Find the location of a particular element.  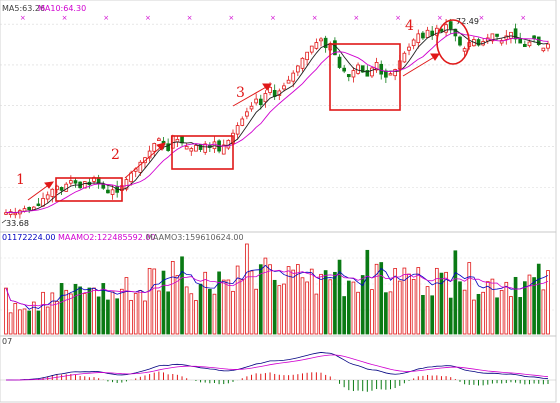

top-markers: × × × × × × × × × × × × × is located at coordinates (273, 18).